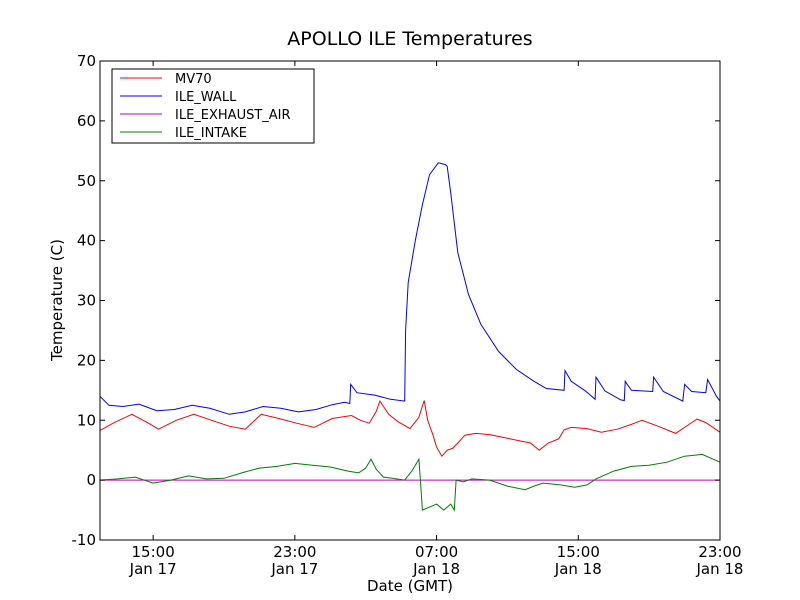  What do you see at coordinates (206, 97) in the screenshot?
I see `legend-label: ILE_WALL` at bounding box center [206, 97].